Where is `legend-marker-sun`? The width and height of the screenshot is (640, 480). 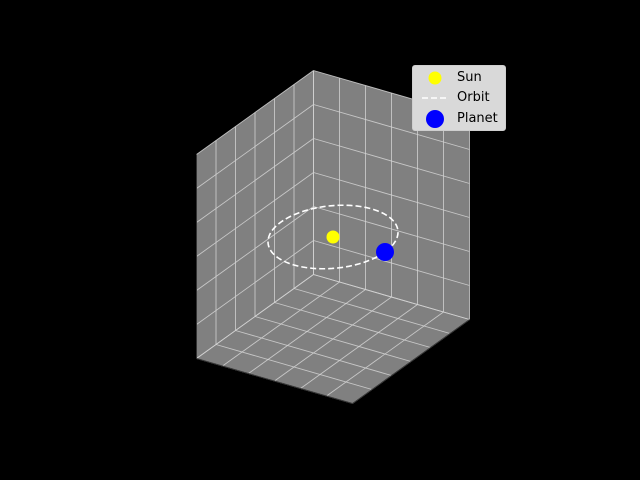
legend-marker-sun is located at coordinates (435, 78).